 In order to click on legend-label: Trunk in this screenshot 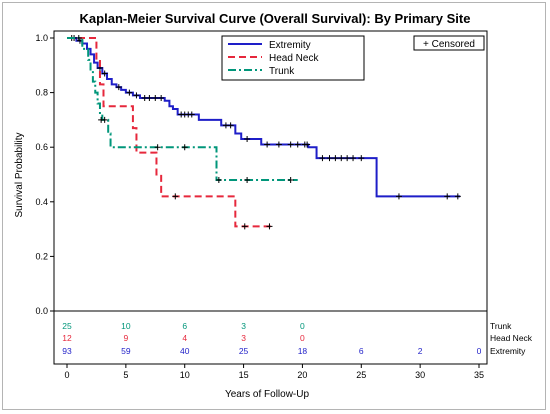, I will do `click(282, 71)`.